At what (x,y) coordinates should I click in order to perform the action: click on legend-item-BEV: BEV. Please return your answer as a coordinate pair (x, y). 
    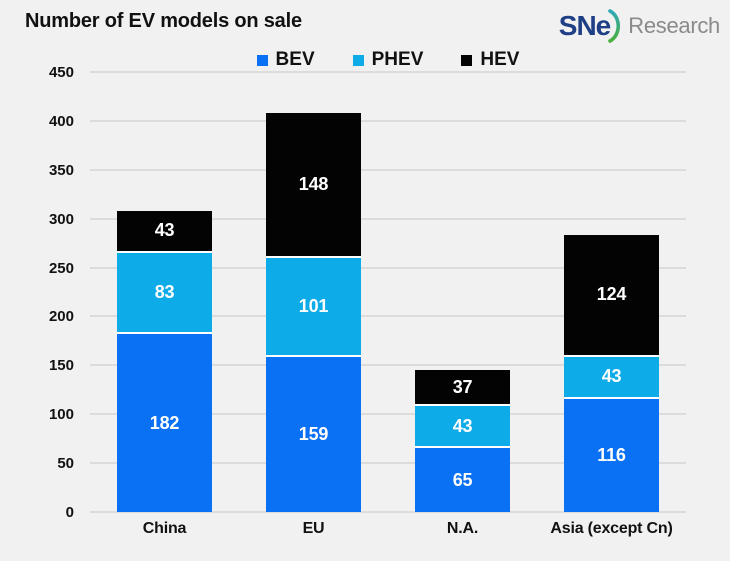
    Looking at the image, I should click on (285, 60).